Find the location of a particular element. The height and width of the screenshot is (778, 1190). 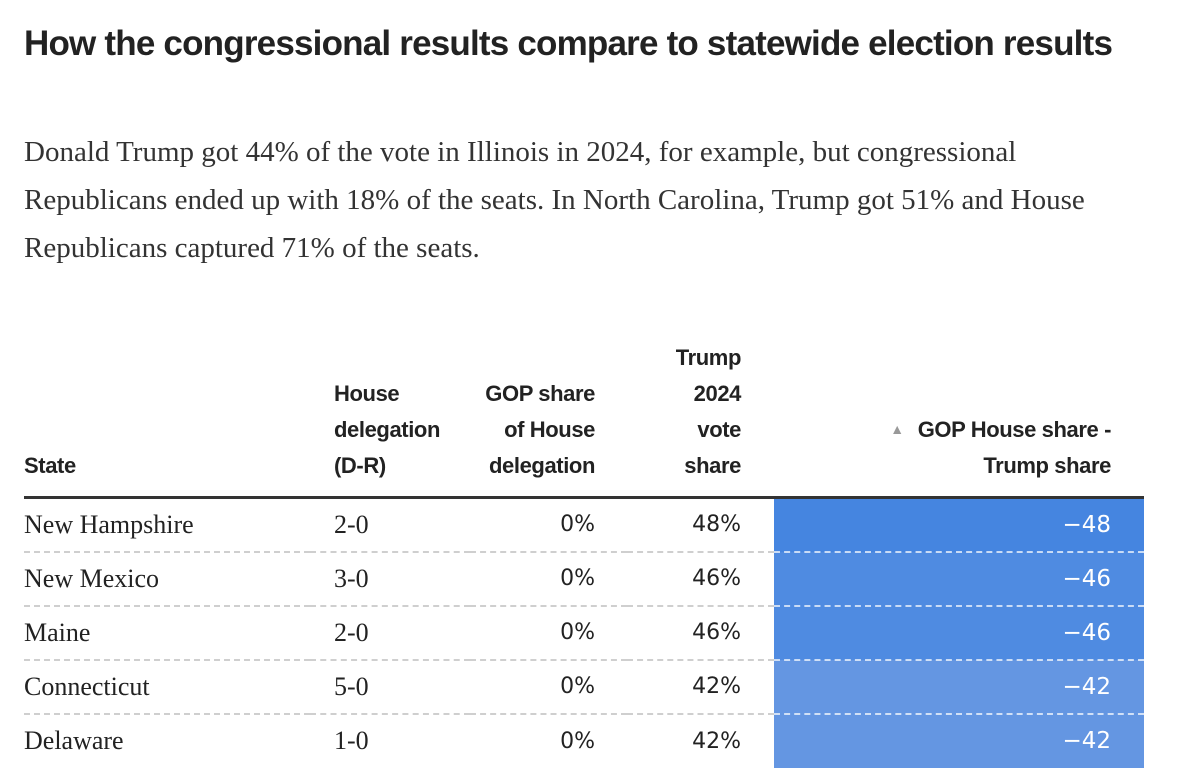

column-header-difference: ▲ GOP House share - Trump share is located at coordinates (959, 419).